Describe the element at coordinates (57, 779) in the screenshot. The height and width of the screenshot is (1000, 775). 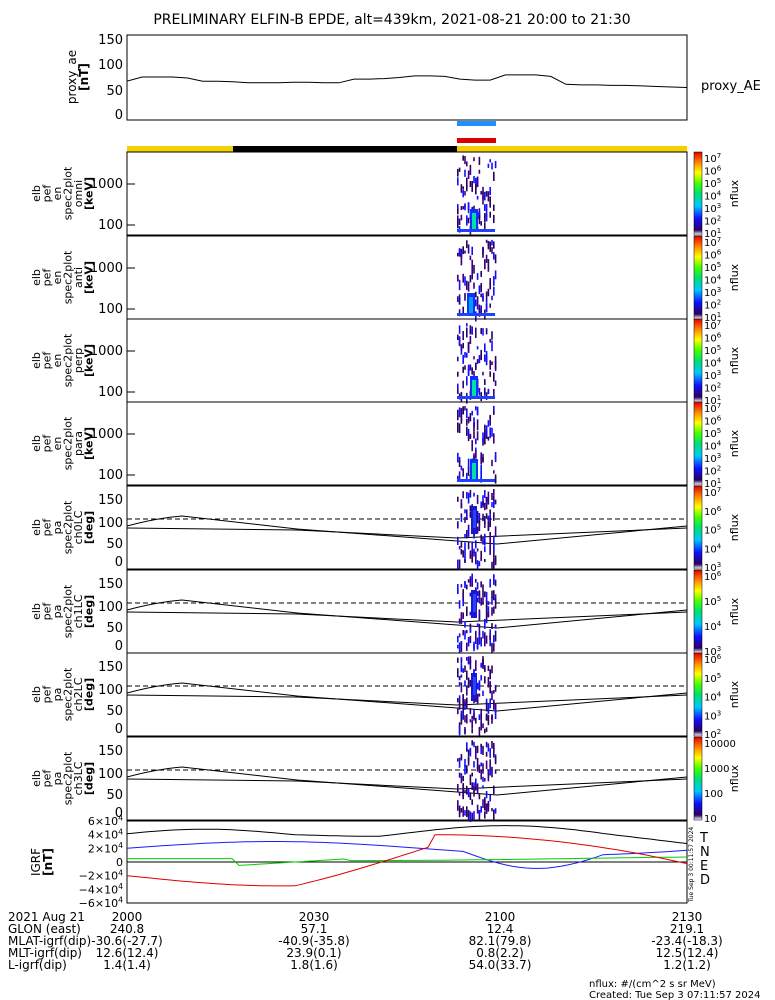
I see `panel-ylabel-line: pa` at that location.